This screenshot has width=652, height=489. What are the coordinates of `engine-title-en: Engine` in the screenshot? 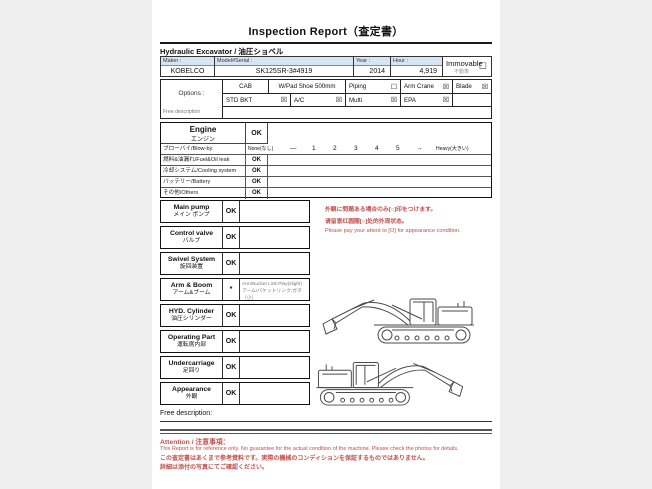 It's located at (203, 129).